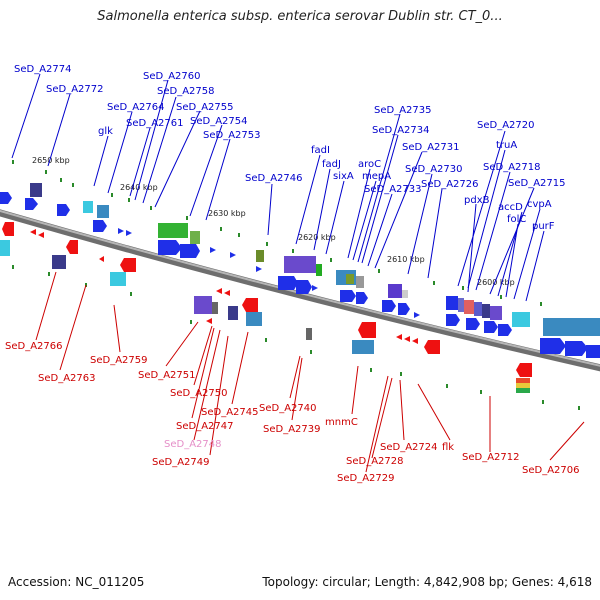  What do you see at coordinates (230, 412) in the screenshot?
I see `gene-label: SeD_A2745` at bounding box center [230, 412].